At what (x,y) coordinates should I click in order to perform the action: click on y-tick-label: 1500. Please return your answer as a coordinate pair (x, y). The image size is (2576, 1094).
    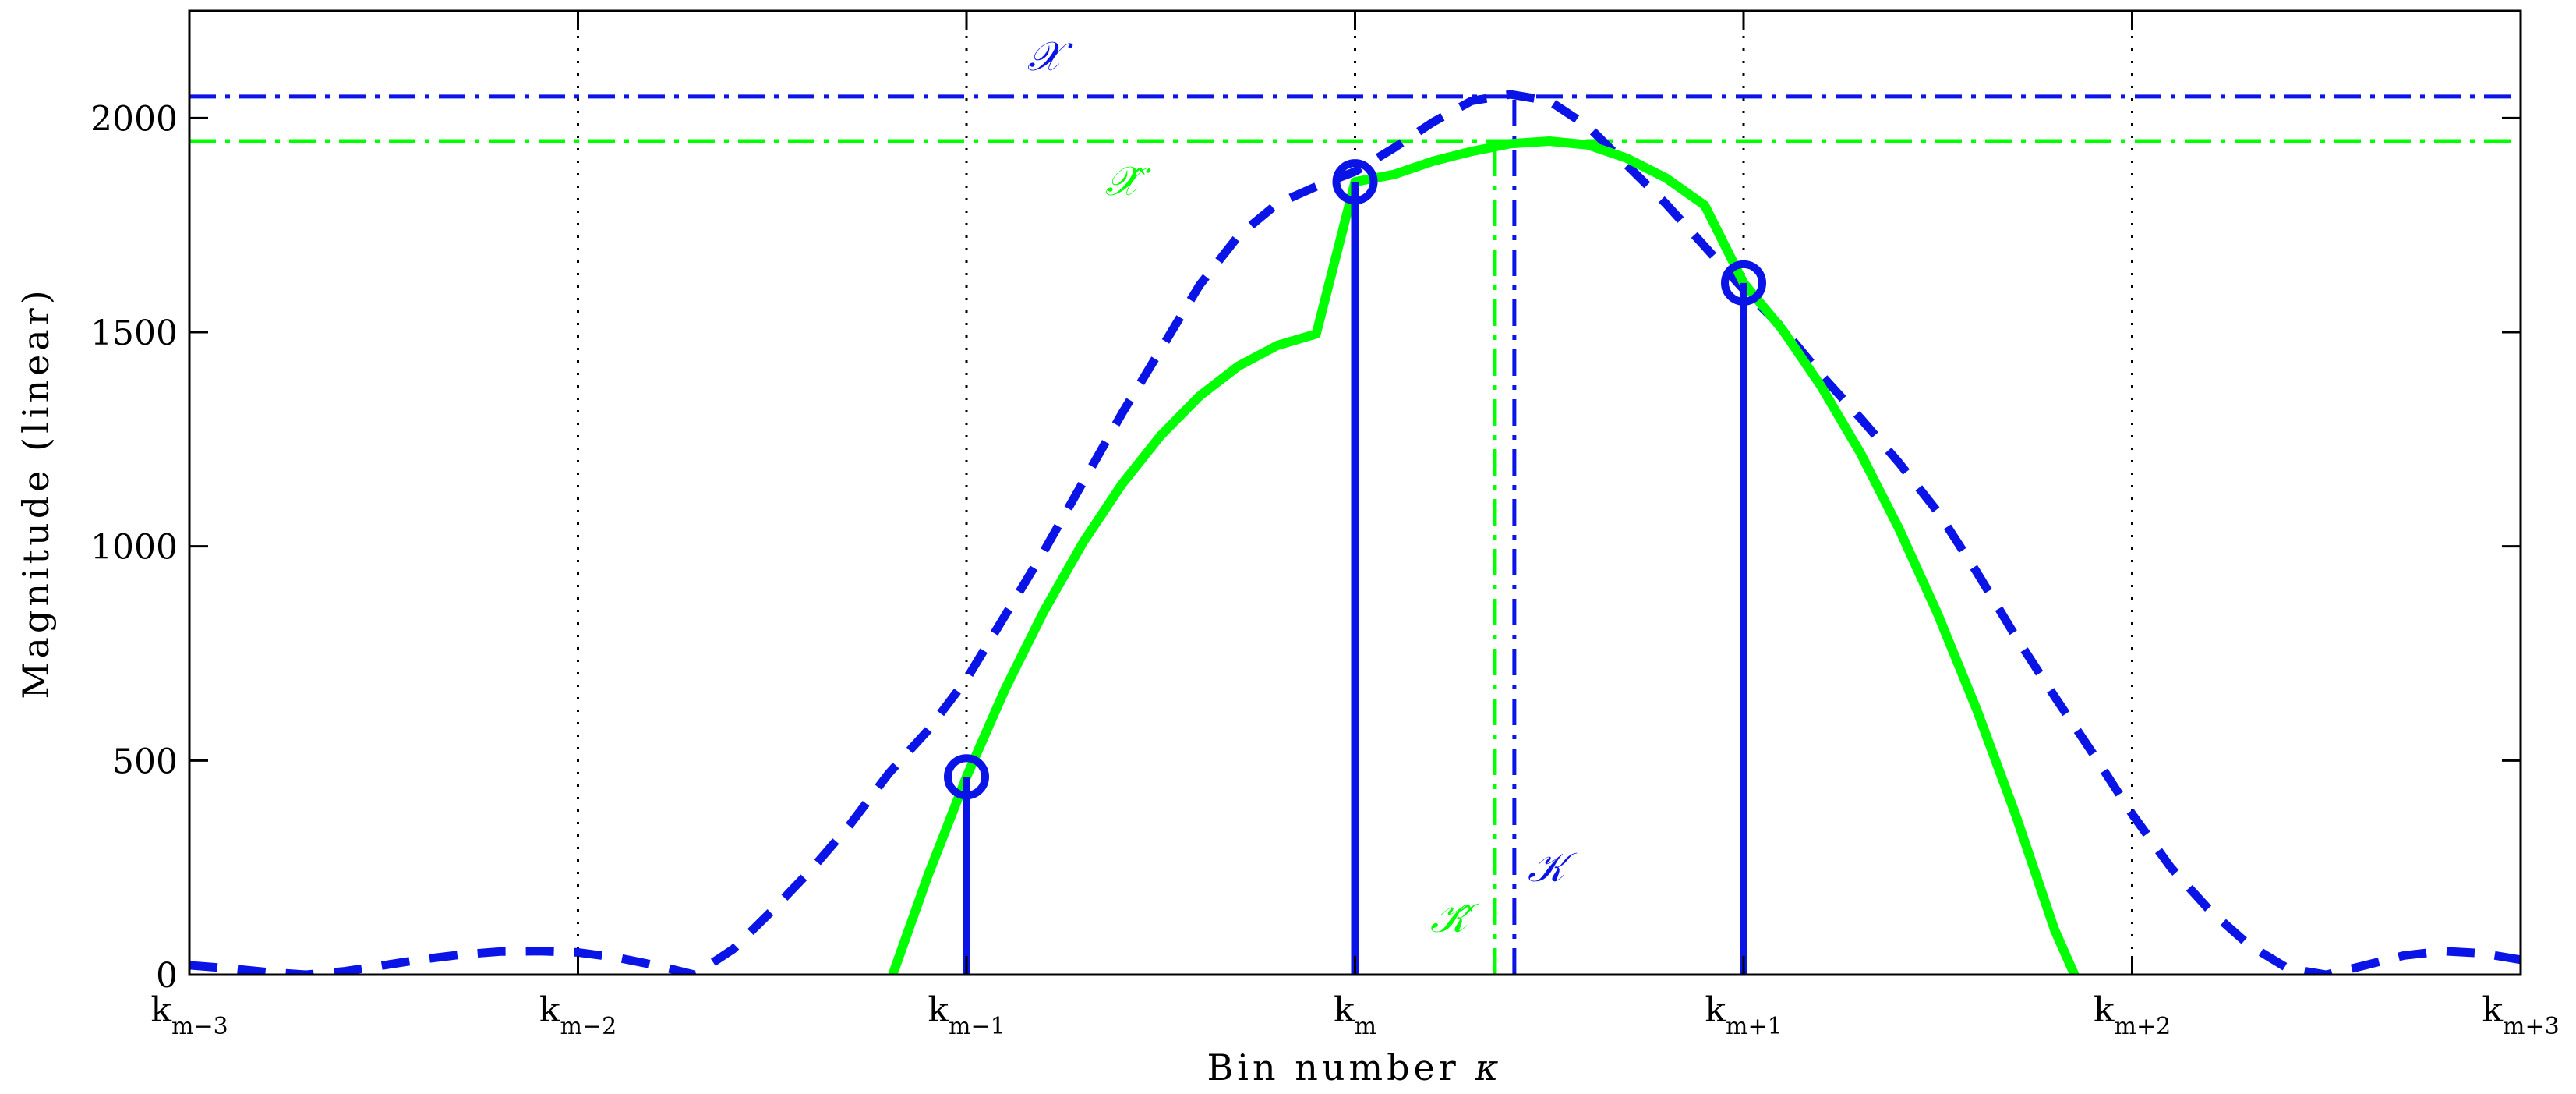
    Looking at the image, I should click on (134, 333).